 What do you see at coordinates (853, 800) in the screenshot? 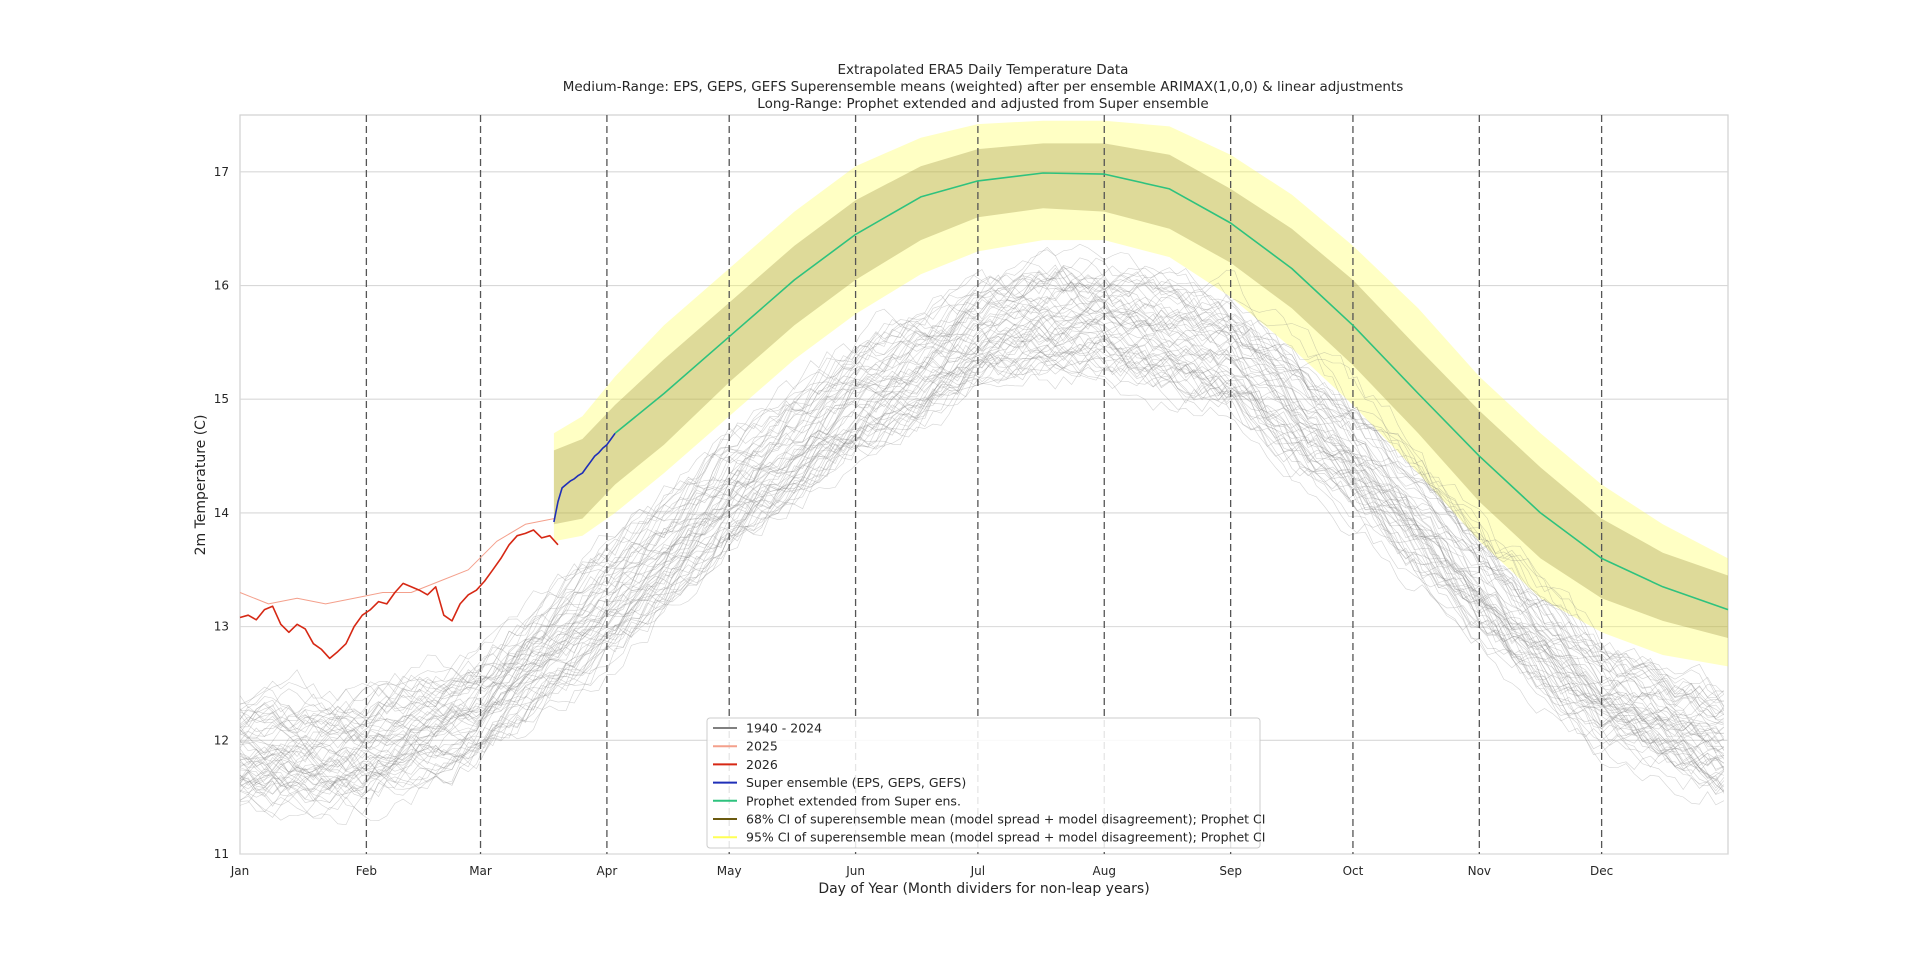
I see `legend-label-5: Prophet extended from Super ens.` at bounding box center [853, 800].